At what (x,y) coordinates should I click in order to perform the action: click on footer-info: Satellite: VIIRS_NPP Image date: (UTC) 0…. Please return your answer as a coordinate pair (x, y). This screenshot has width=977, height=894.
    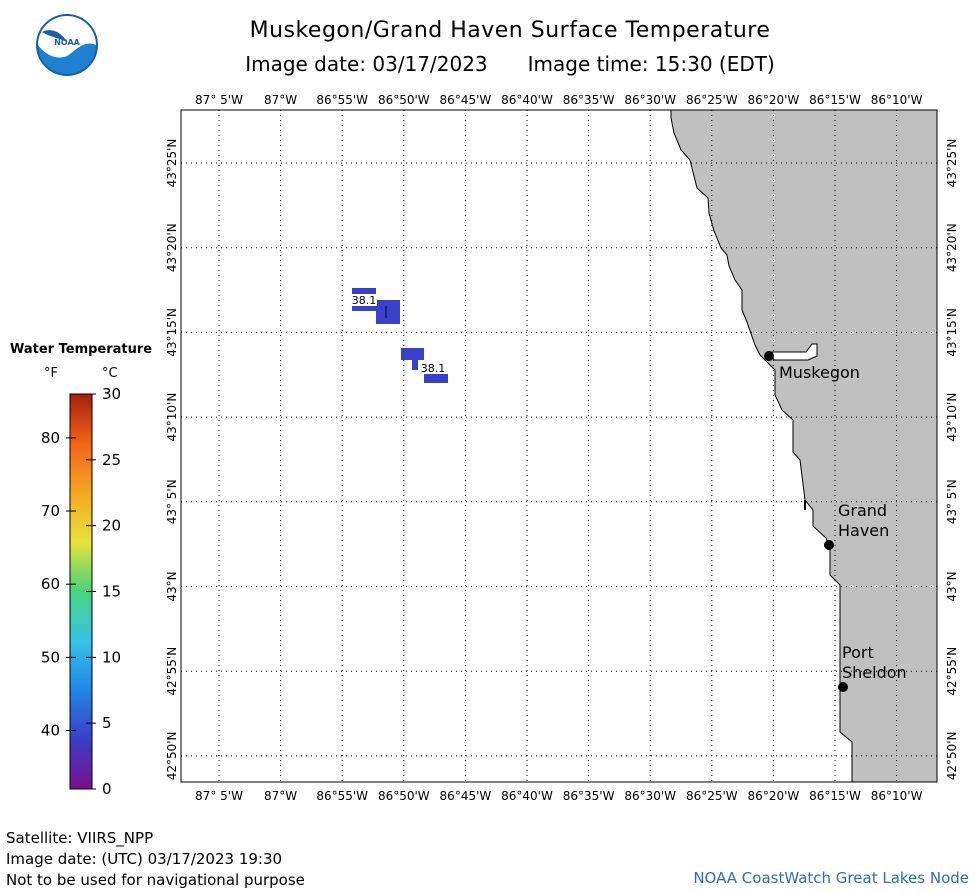
    Looking at the image, I should click on (155, 859).